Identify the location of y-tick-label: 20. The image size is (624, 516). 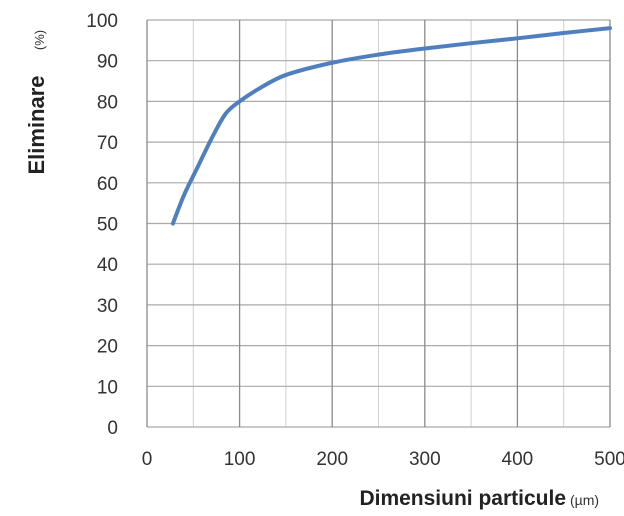
(107, 347).